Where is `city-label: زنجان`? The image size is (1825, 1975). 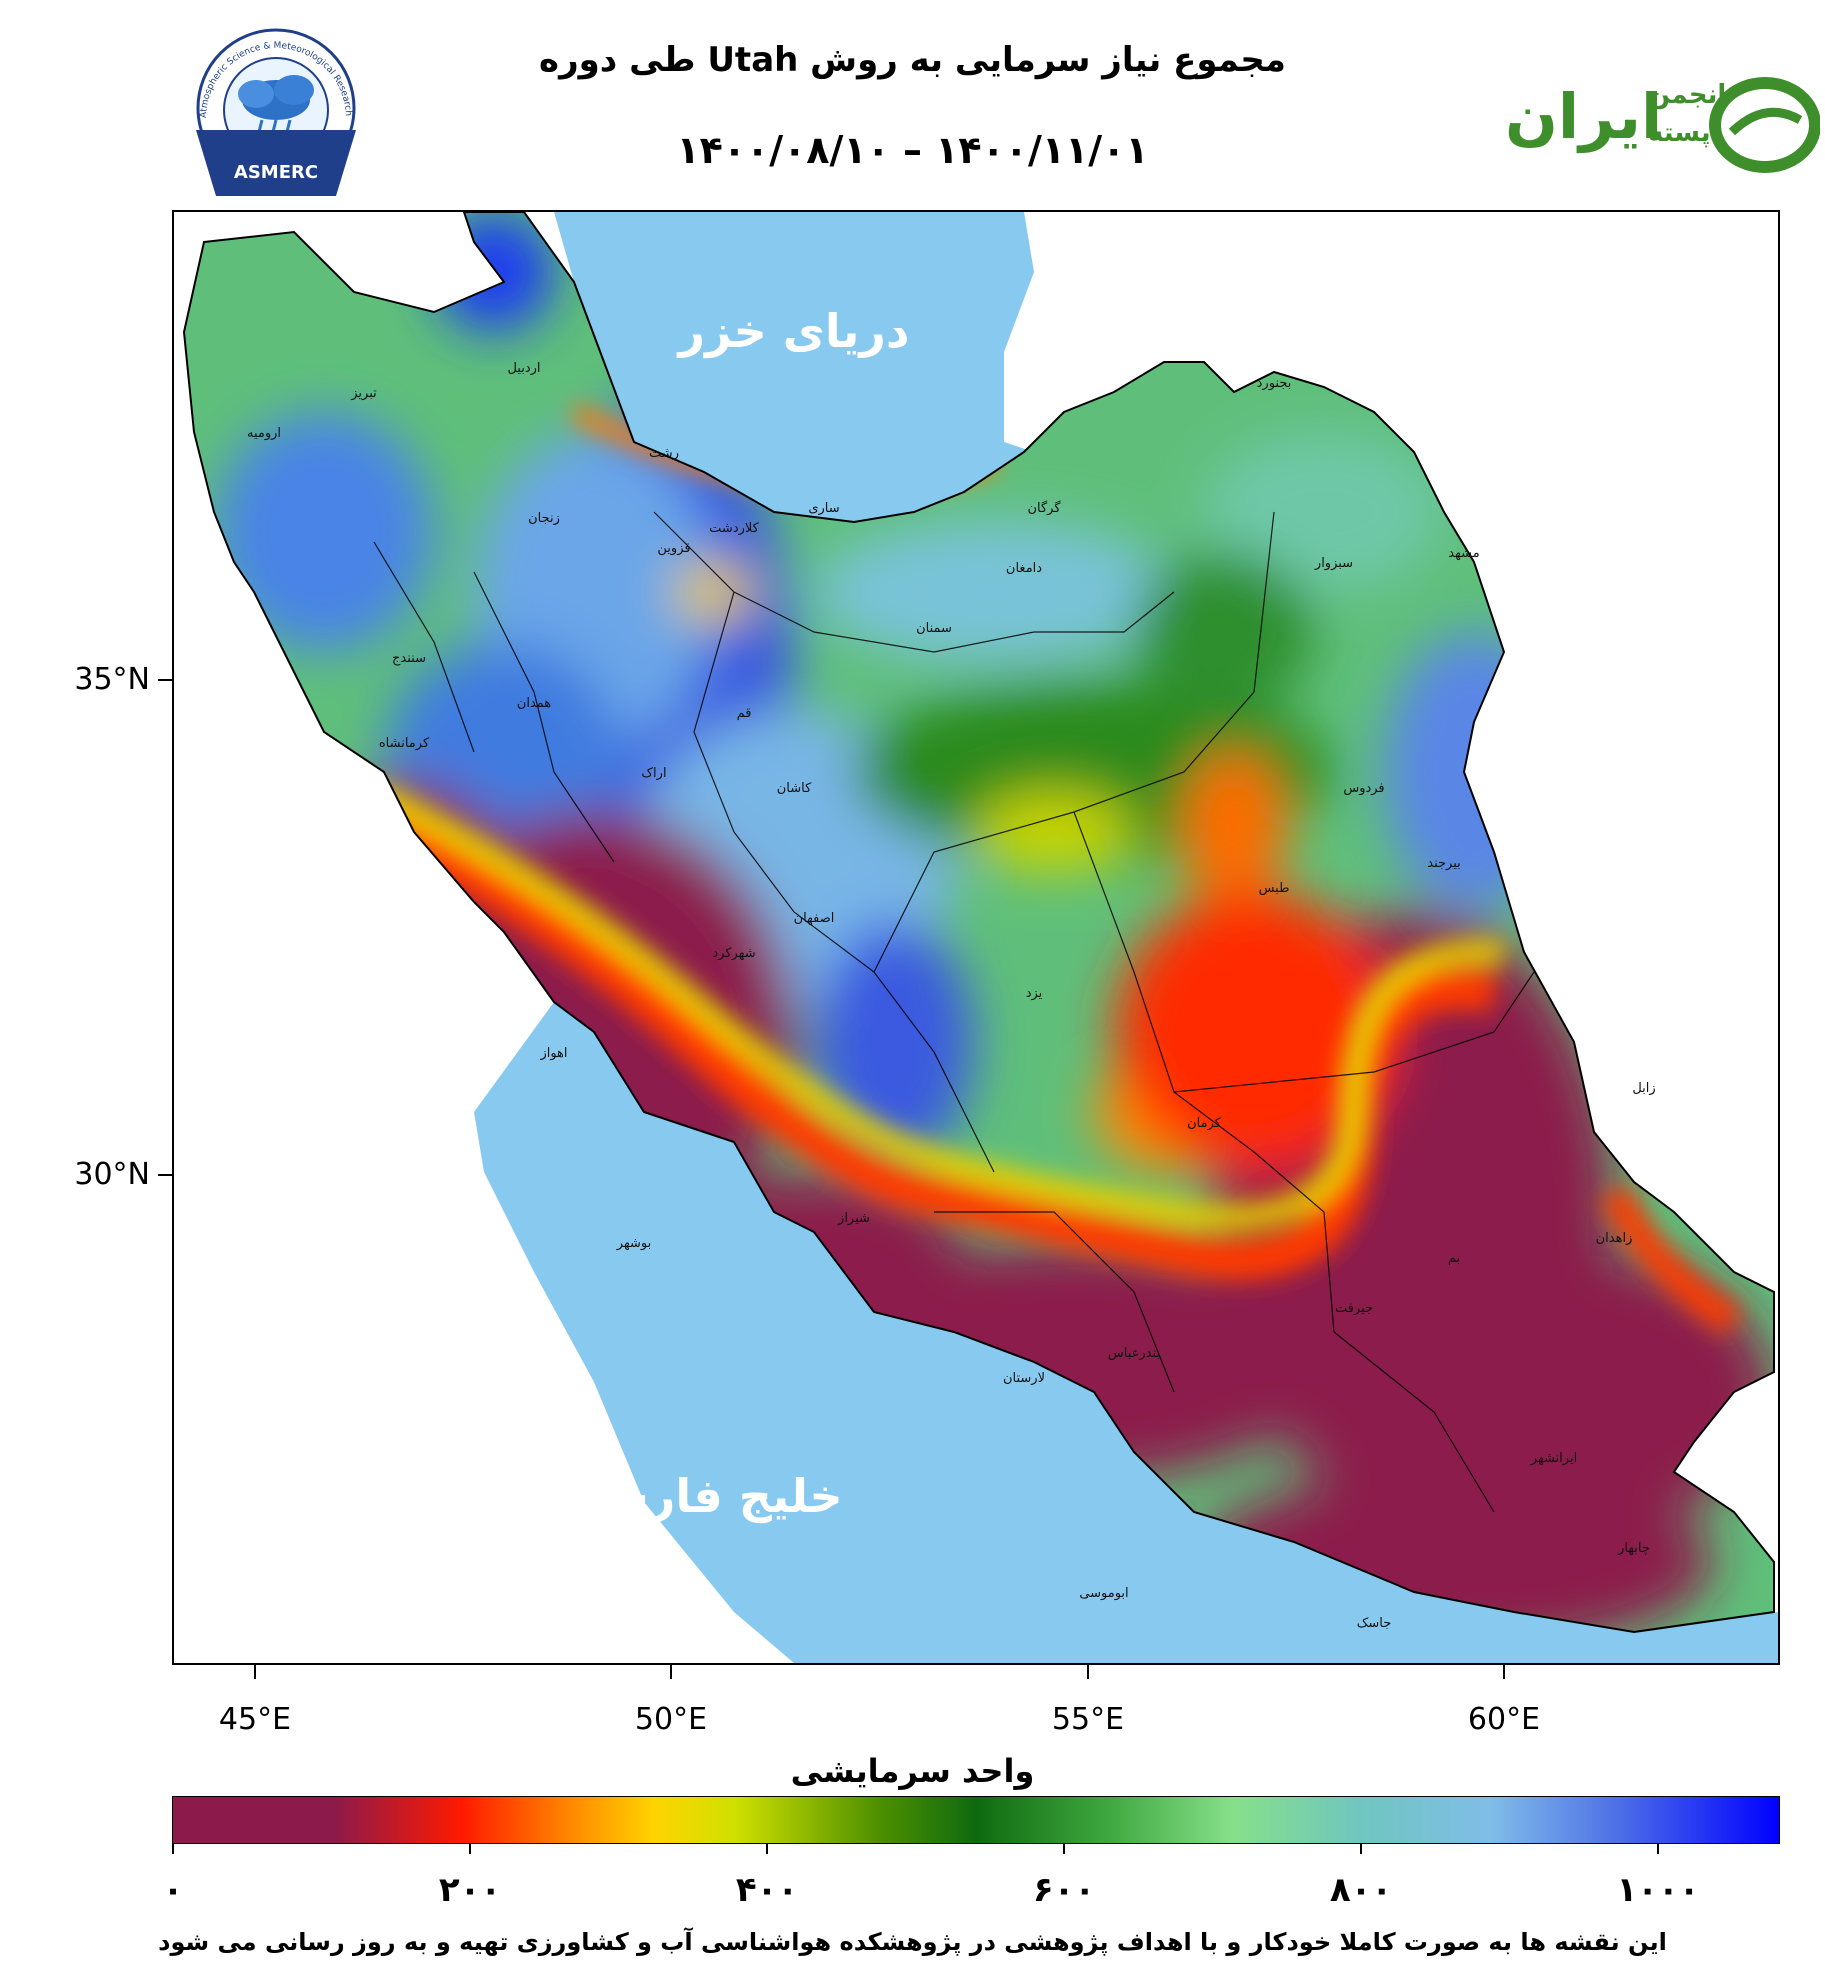 city-label: زنجان is located at coordinates (544, 518).